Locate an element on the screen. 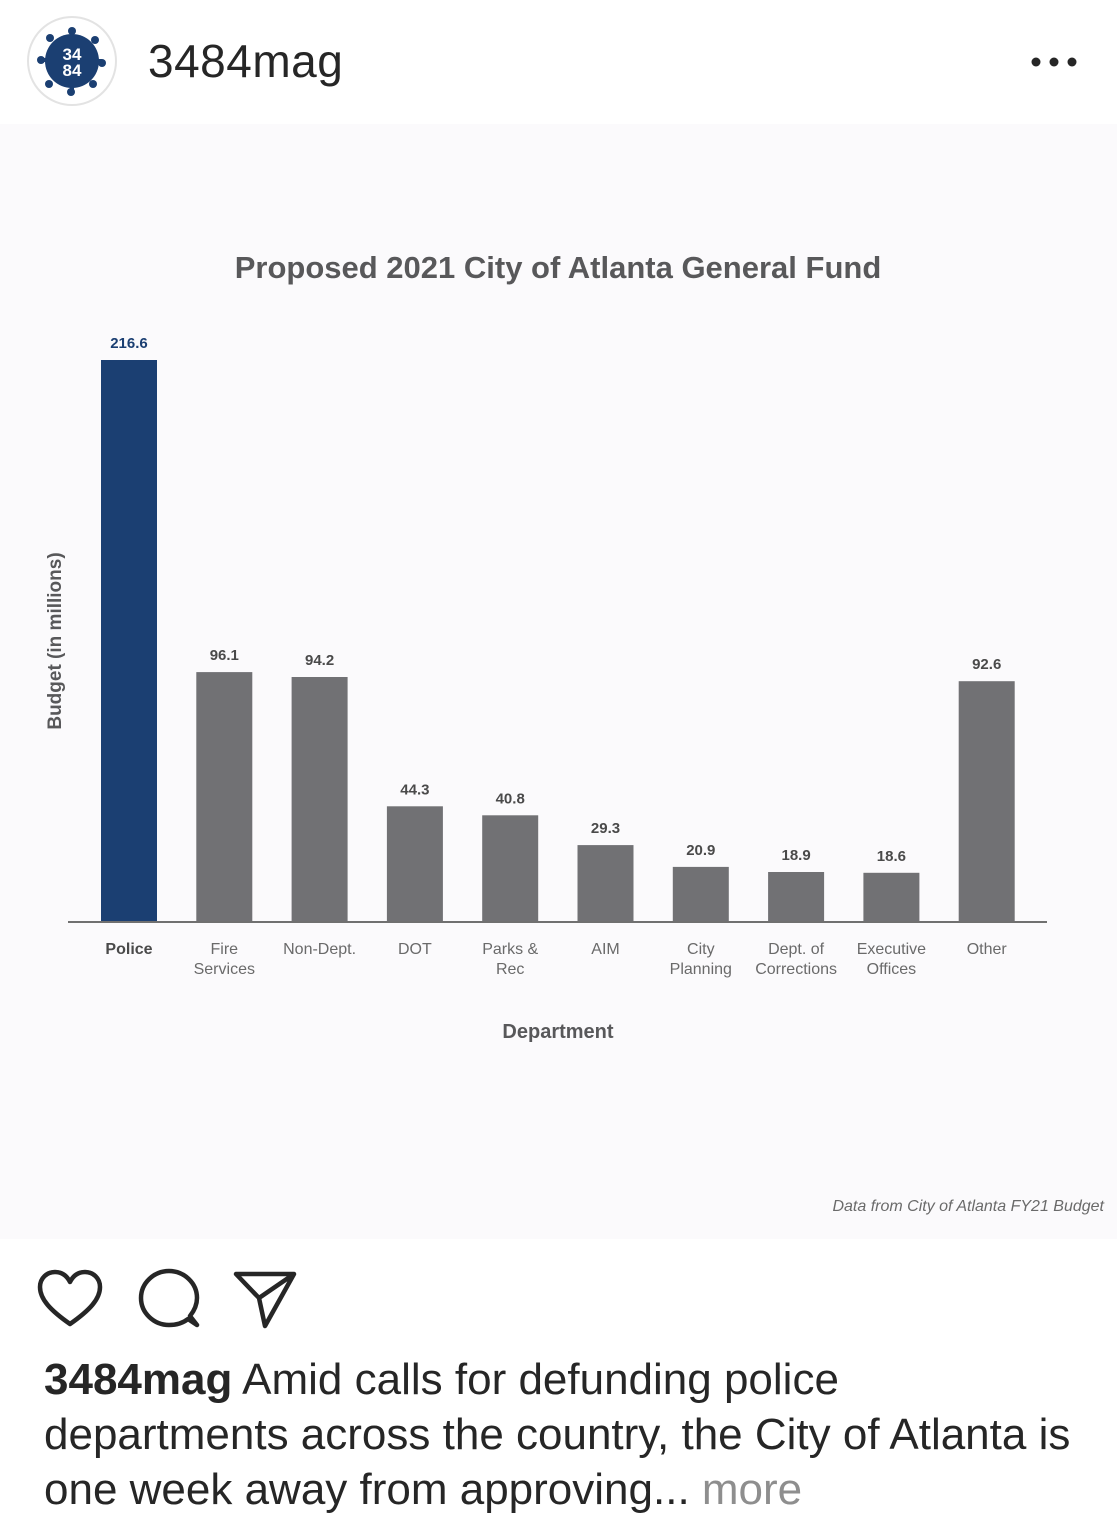 This screenshot has height=1537, width=1117. x-tick-label: Fire is located at coordinates (225, 949).